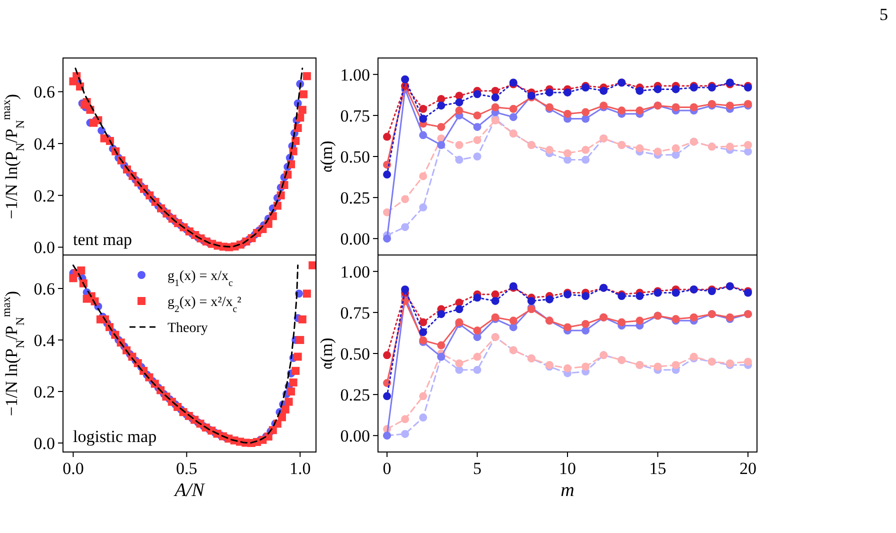 This screenshot has height=533, width=896. Describe the element at coordinates (205, 304) in the screenshot. I see `legend-label: g$_{2}$(x) = x²/x$_{c}$²` at that location.